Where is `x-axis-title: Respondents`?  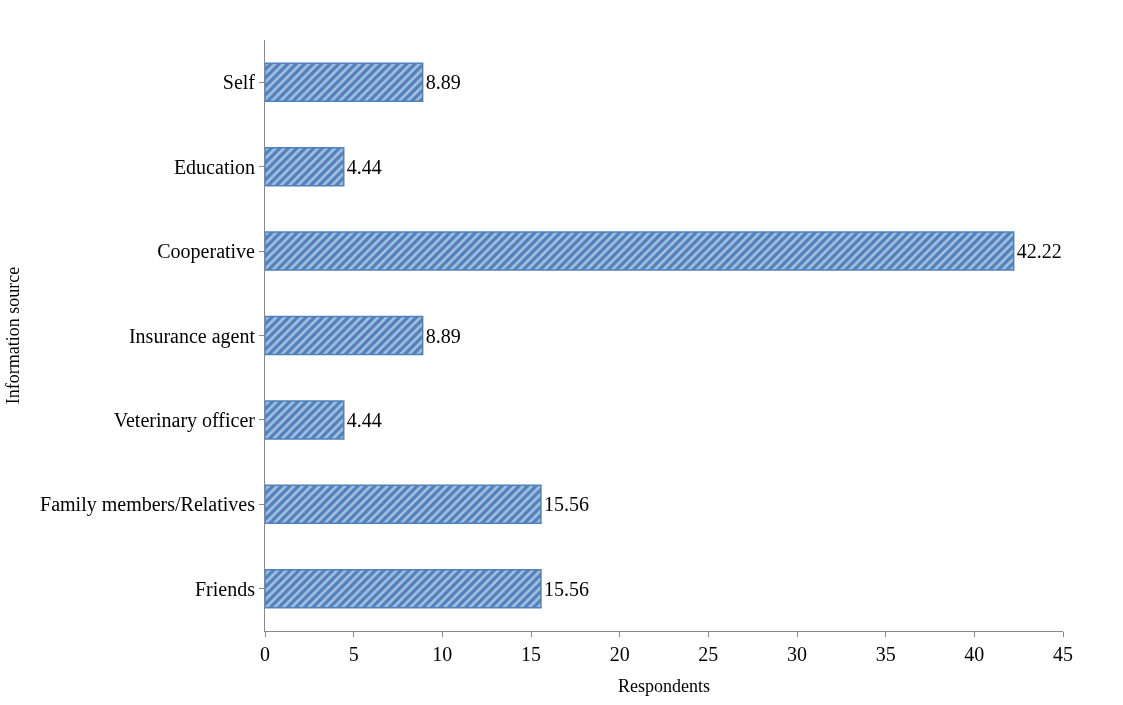
x-axis-title: Respondents is located at coordinates (664, 686).